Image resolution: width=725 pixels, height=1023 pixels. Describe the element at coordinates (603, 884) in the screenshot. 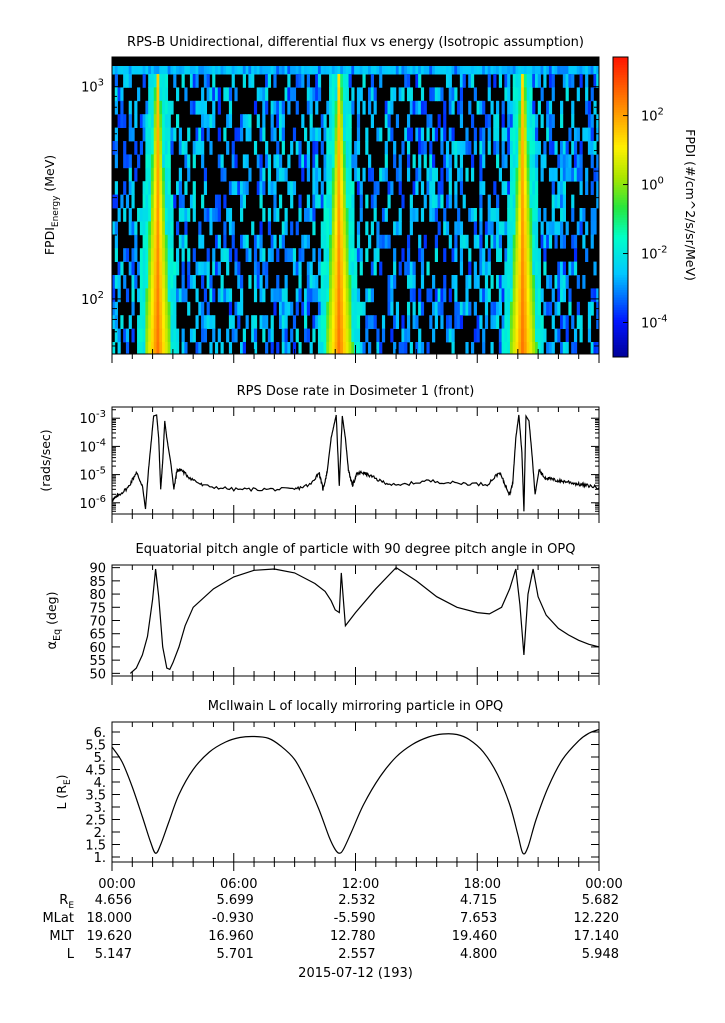

I see `x-tick-label: 00:00` at that location.